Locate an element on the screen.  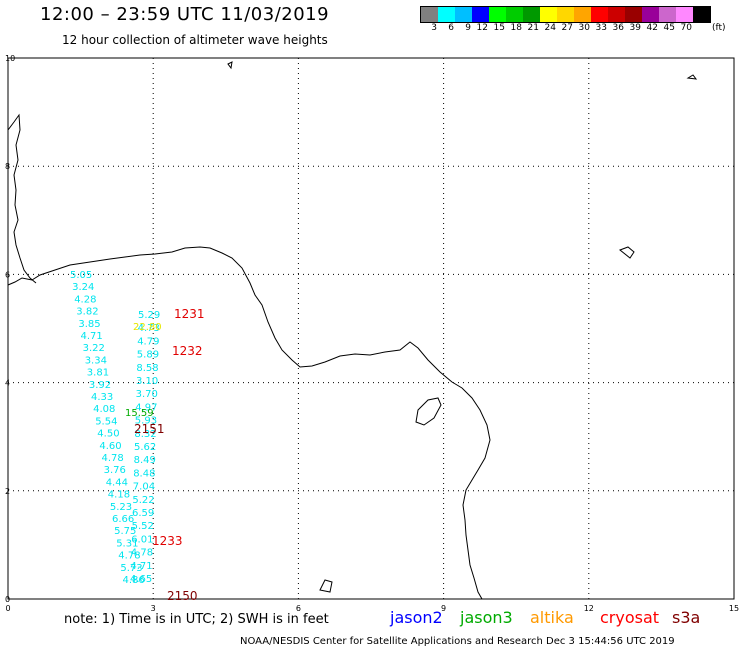
x-tick-label: 15 is located at coordinates (734, 608).